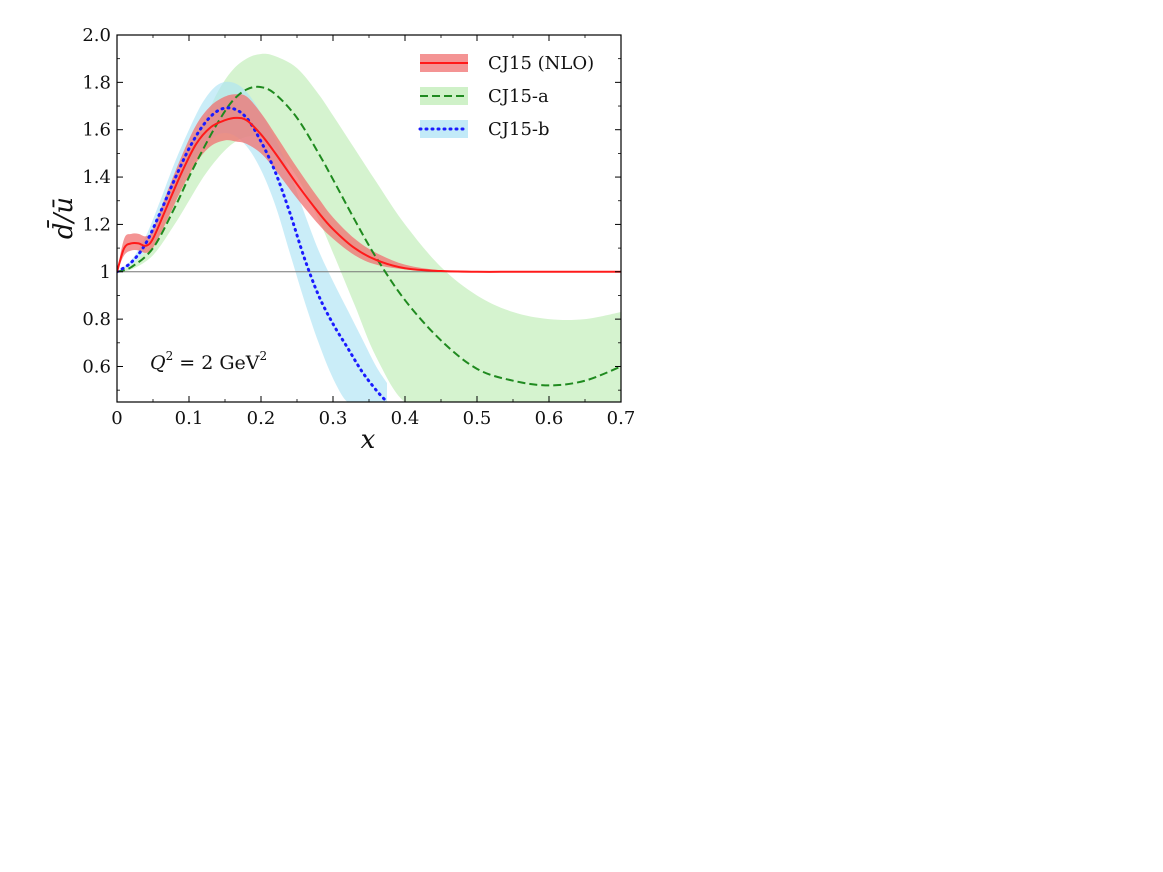  What do you see at coordinates (369, 194) in the screenshot?
I see `line-cj15-nlo` at bounding box center [369, 194].